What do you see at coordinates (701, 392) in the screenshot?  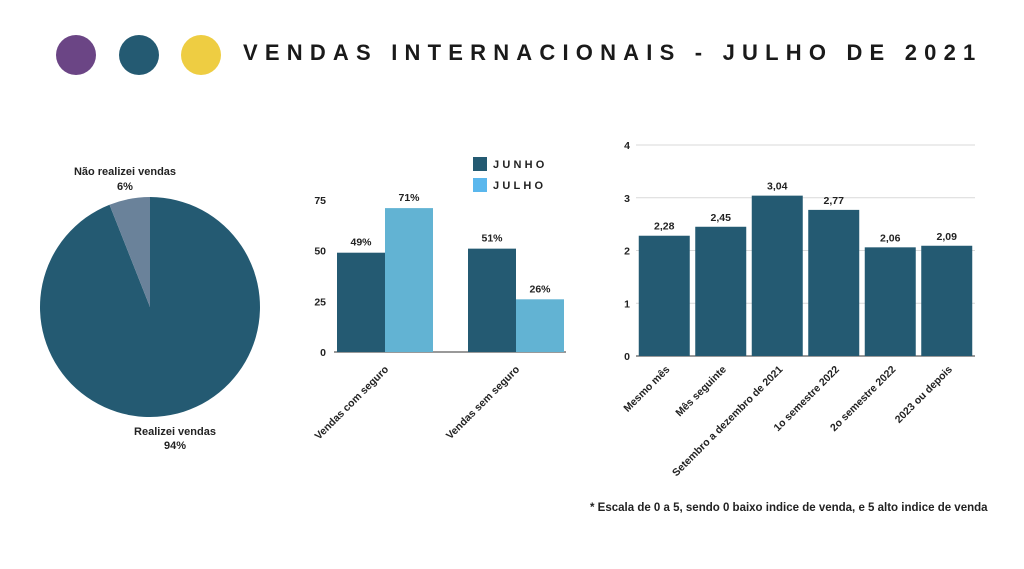 I see `x-tick-label: Mês seguinte` at bounding box center [701, 392].